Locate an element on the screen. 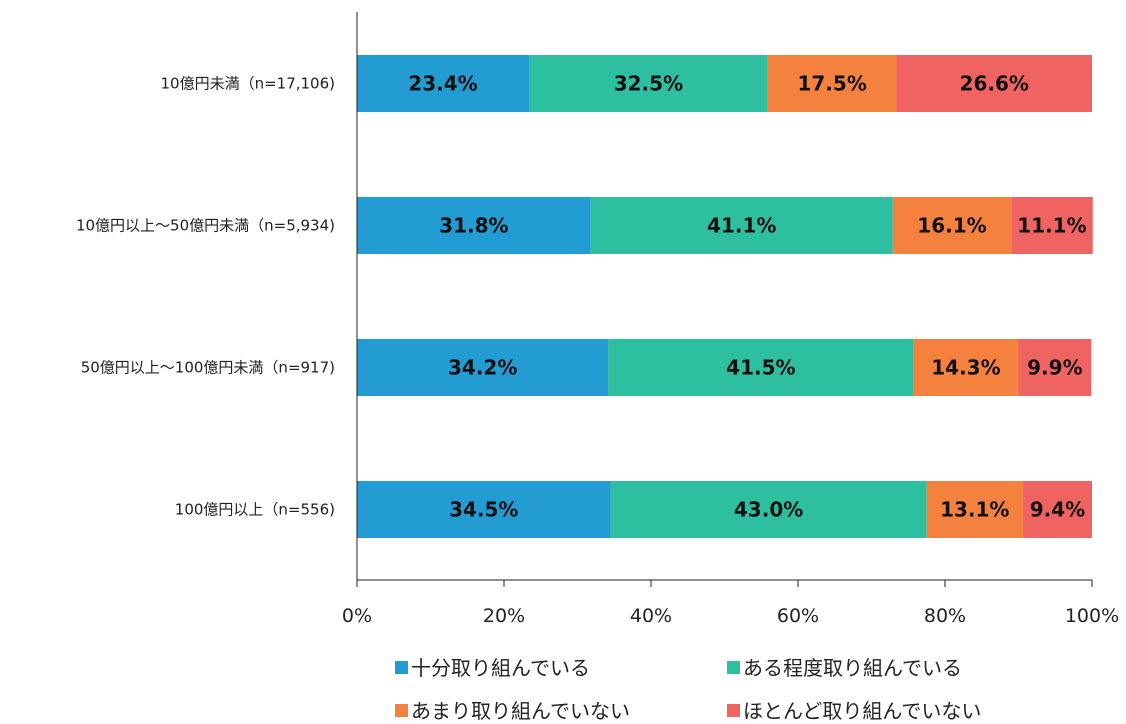  legend-label: あまり取り組んでいない is located at coordinates (520, 711).